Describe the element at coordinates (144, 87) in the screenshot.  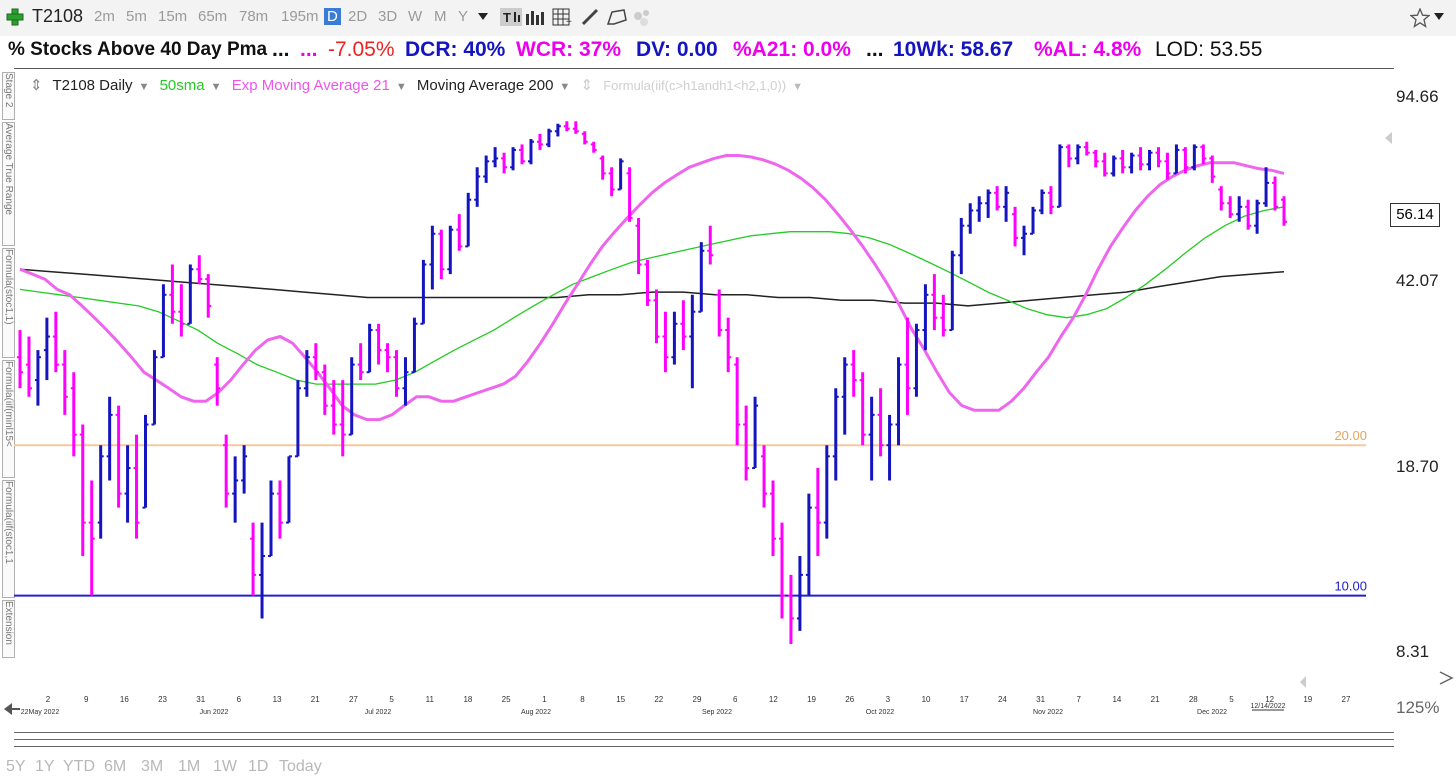
I see `legend-main-dropdown-icon: ▼` at that location.